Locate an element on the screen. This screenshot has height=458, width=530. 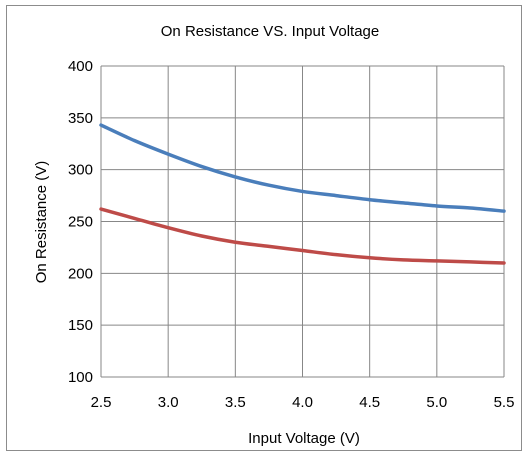
chart-title: On Resistance VS. Input Voltage is located at coordinates (270, 31).